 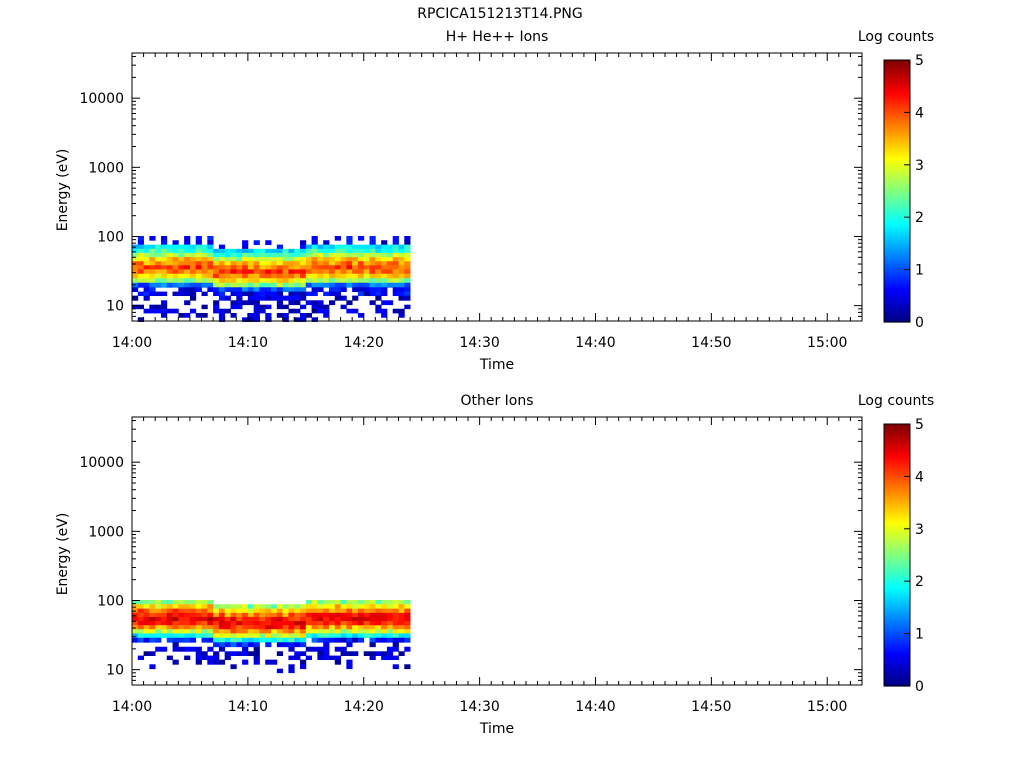 I want to click on colorbar-label-bottom: Log counts, so click(x=896, y=401).